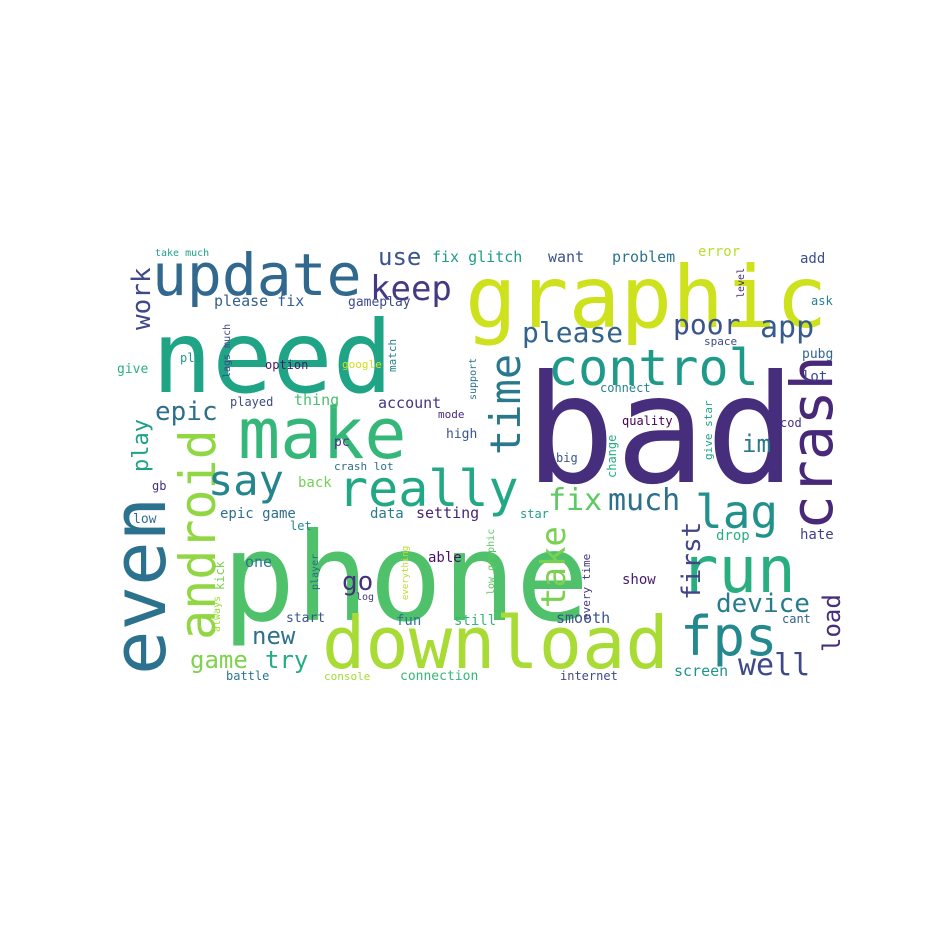  I want to click on word-setting: setting, so click(447, 513).